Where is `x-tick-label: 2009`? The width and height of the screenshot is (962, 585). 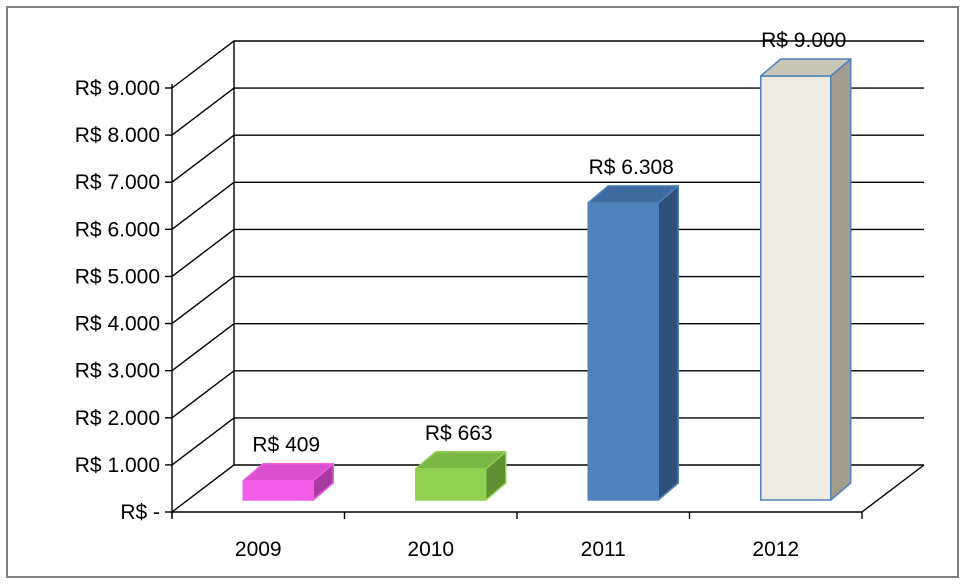 x-tick-label: 2009 is located at coordinates (258, 549).